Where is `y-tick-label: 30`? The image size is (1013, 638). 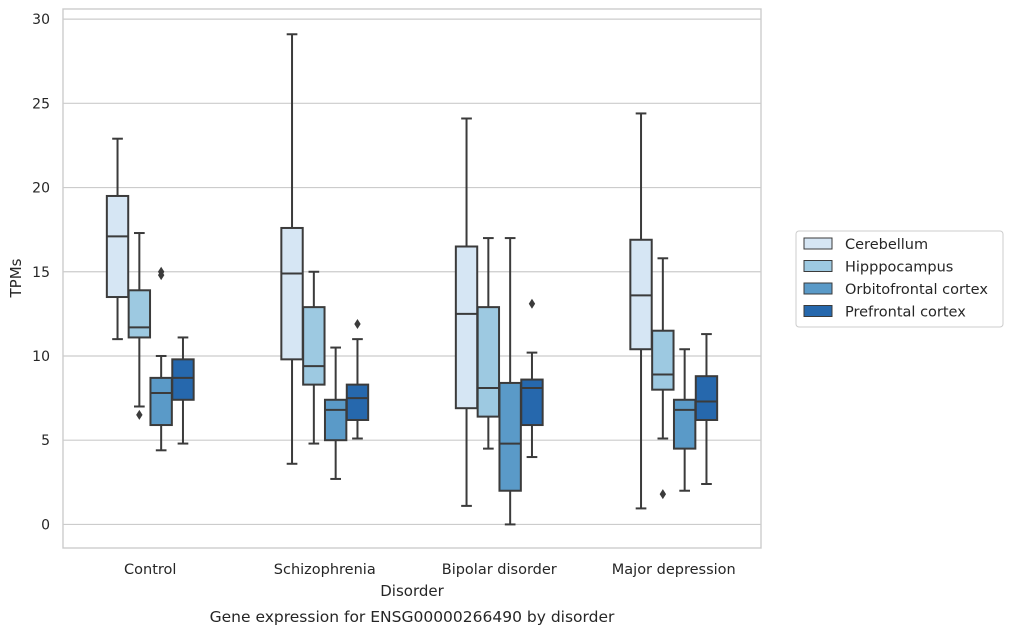 y-tick-label: 30 is located at coordinates (41, 20).